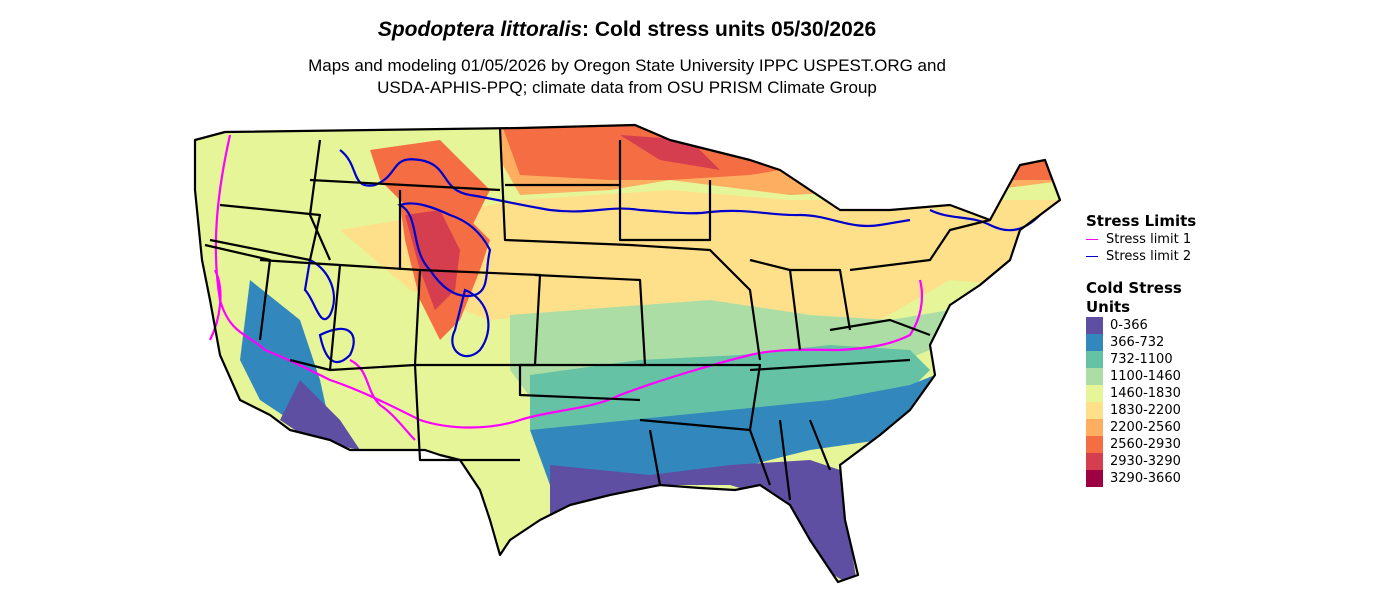  I want to click on border-ut-co, so click(375, 317).